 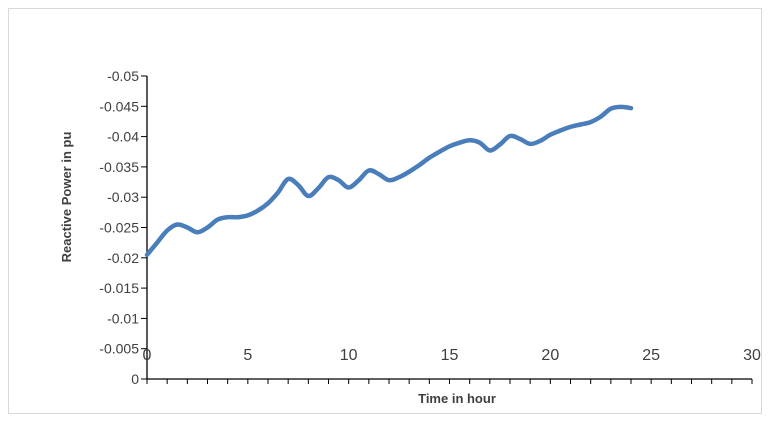 What do you see at coordinates (452, 365) in the screenshot?
I see `x-axis: 0 5 10 15 20 25 30` at bounding box center [452, 365].